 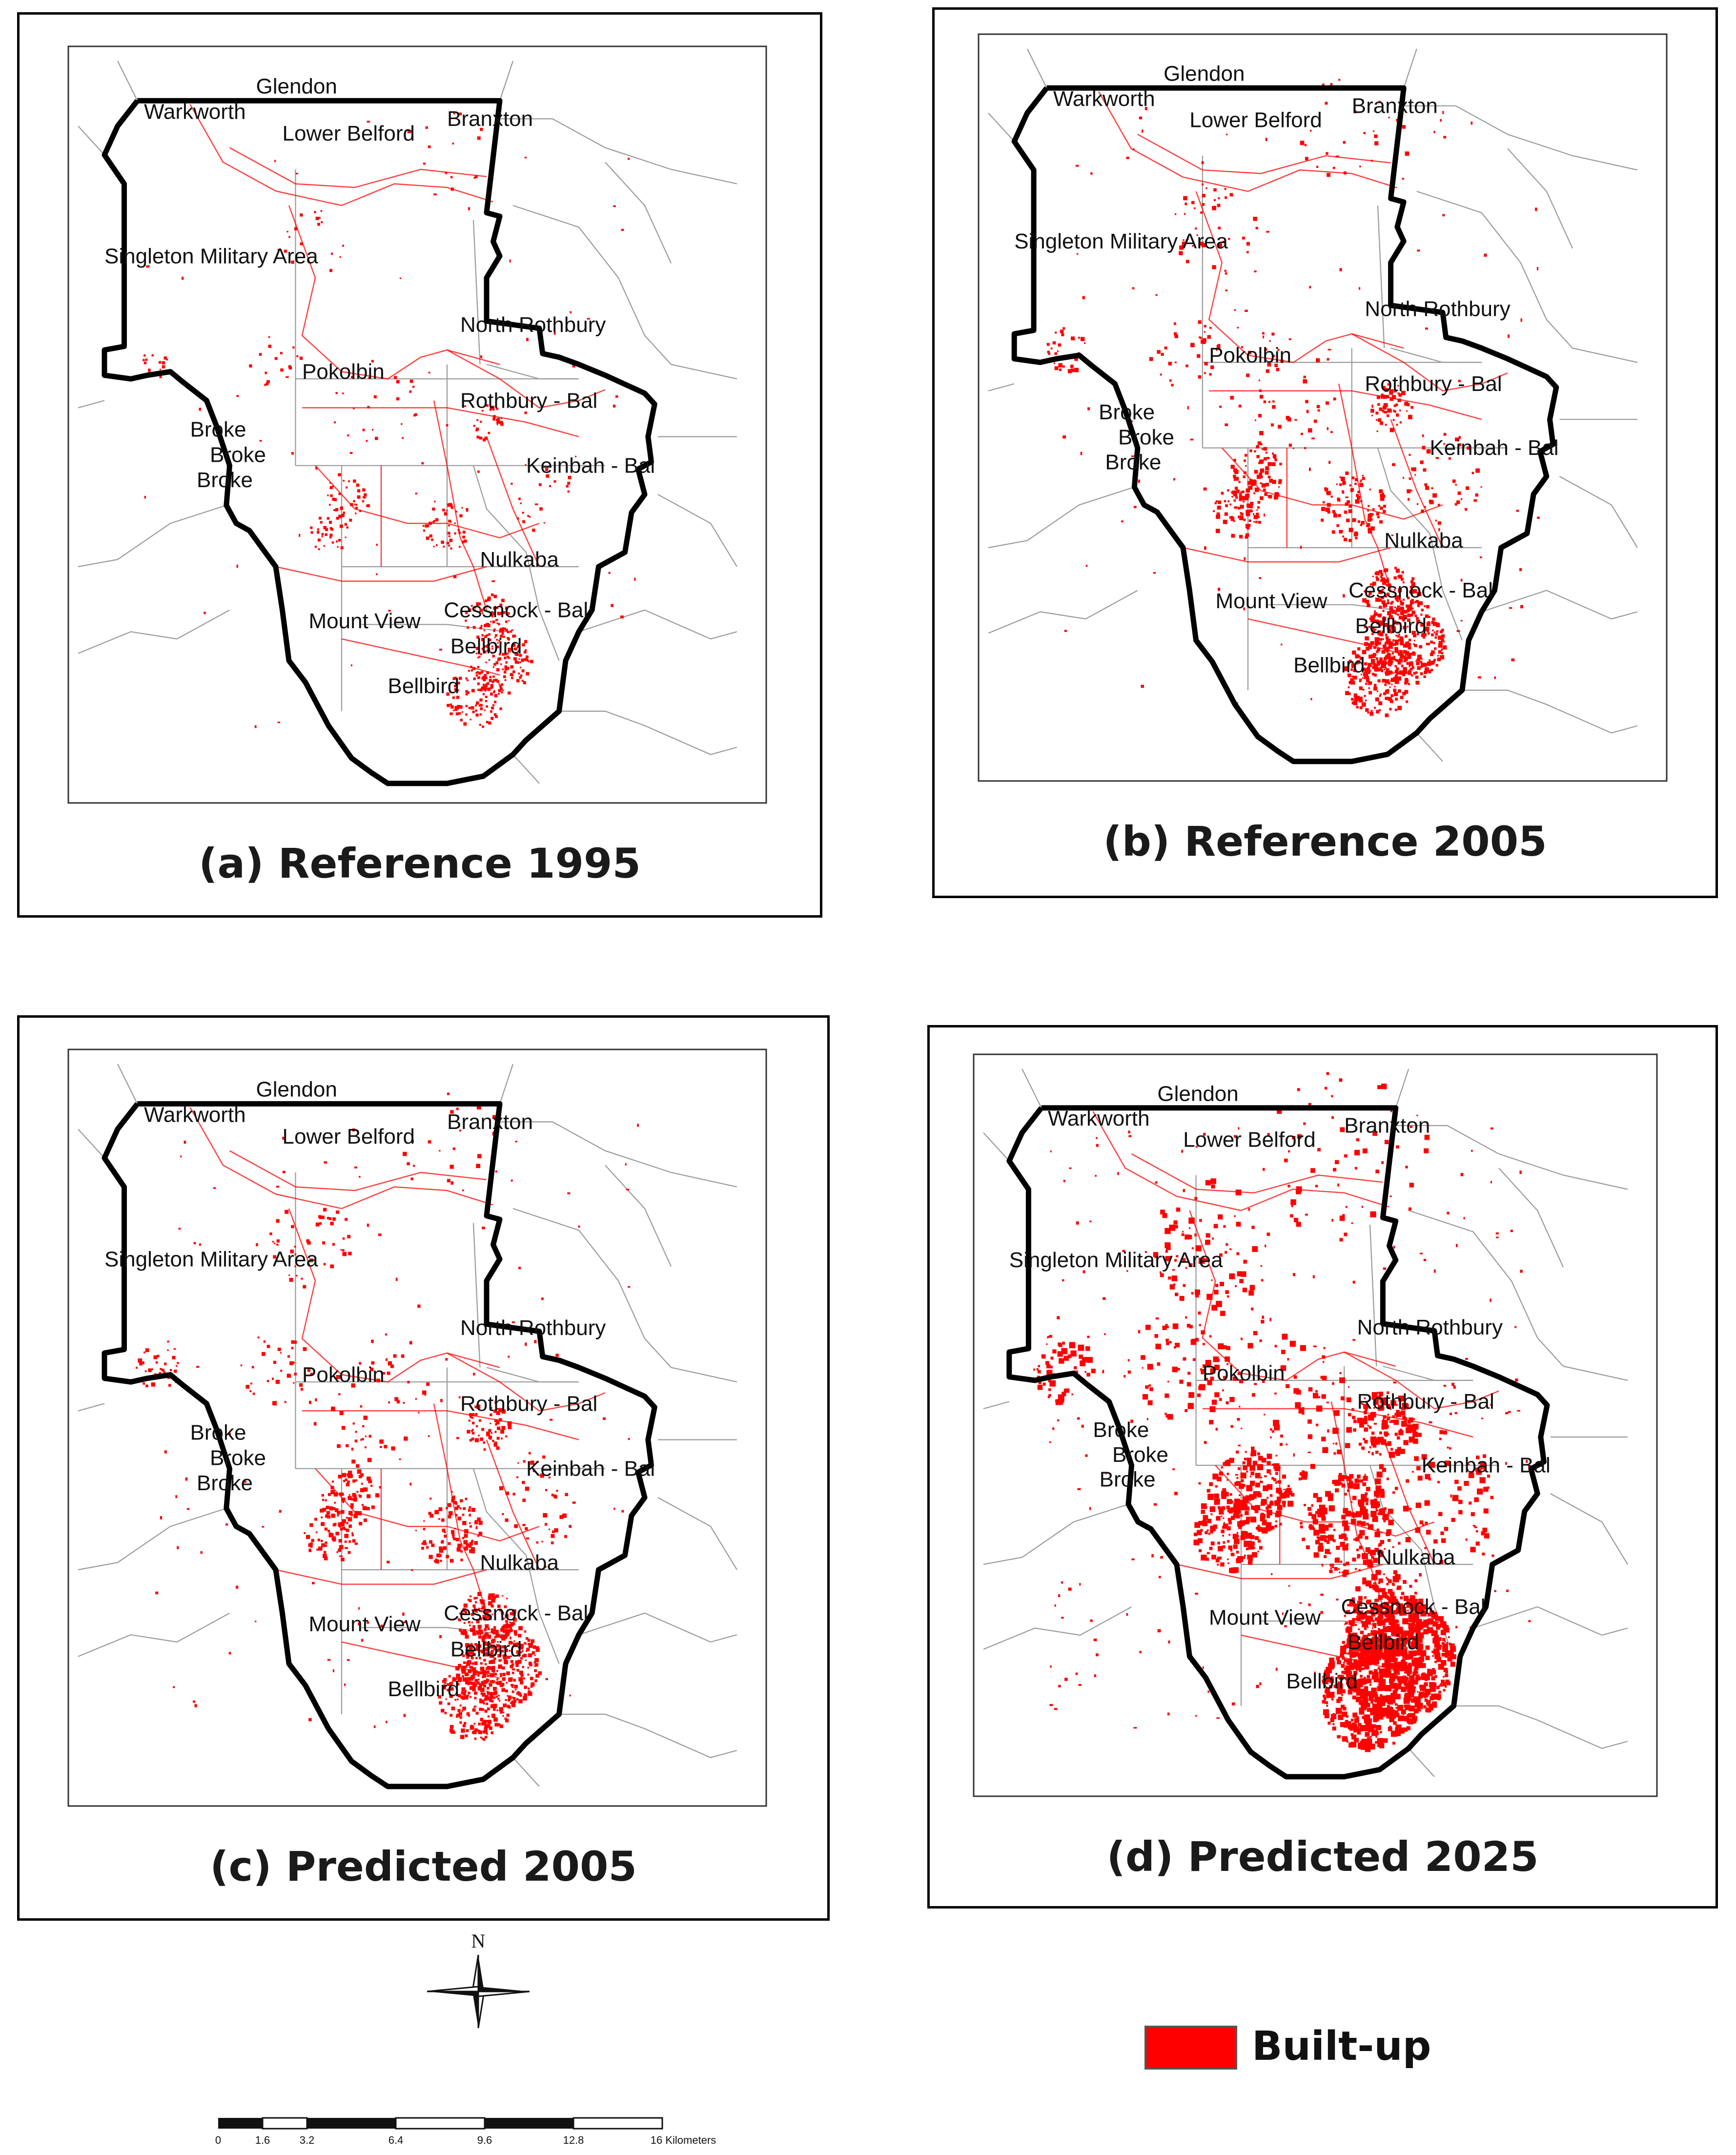 What do you see at coordinates (478, 1941) in the screenshot?
I see `north-arrow-label: N` at bounding box center [478, 1941].